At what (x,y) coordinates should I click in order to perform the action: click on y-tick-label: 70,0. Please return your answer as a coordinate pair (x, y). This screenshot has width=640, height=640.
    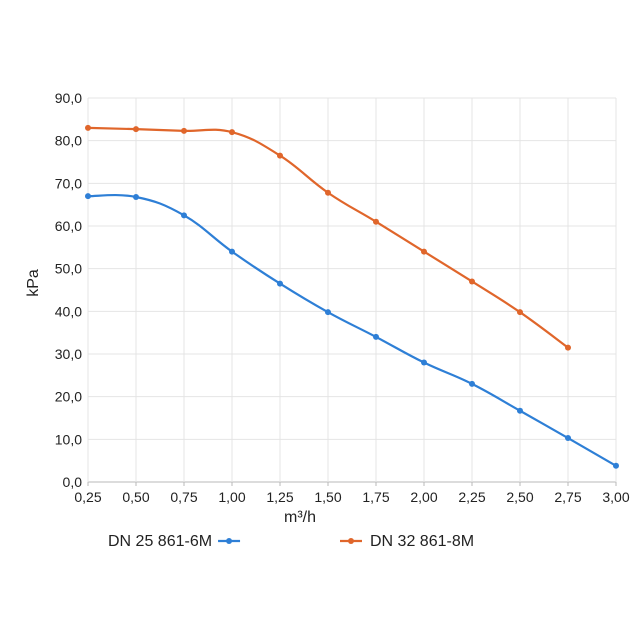
    Looking at the image, I should click on (68, 183).